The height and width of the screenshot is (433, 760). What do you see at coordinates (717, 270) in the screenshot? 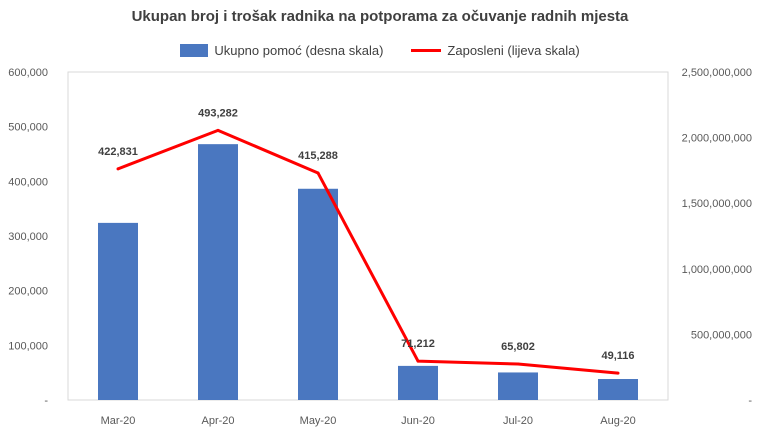
I see `right-axis-tick-label: 1,000,000,000` at bounding box center [717, 270].